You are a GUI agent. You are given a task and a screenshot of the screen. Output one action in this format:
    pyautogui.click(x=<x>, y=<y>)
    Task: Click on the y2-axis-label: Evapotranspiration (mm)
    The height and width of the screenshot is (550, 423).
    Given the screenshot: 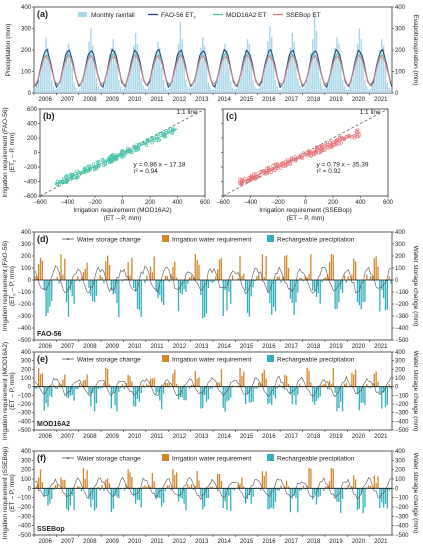 What is the action you would take?
    pyautogui.click(x=415, y=49)
    